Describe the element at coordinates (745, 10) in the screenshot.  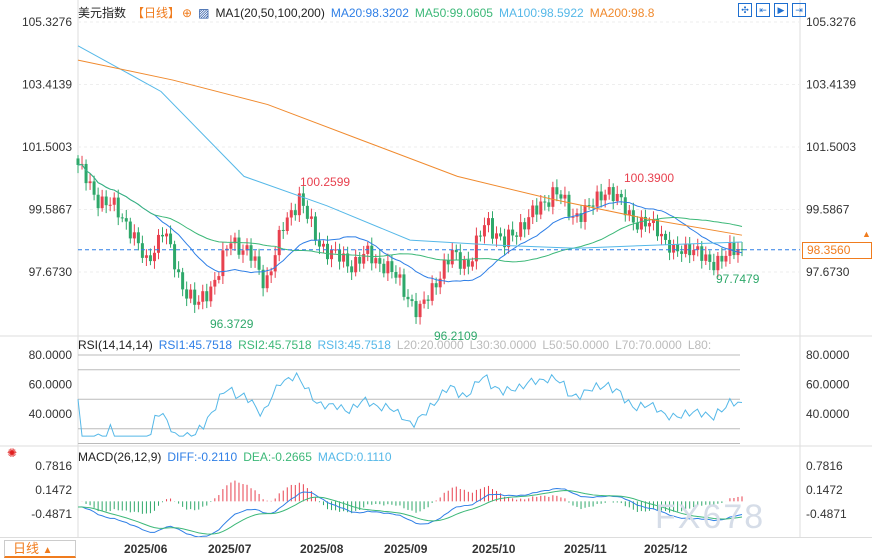
I see `crosshair-icon: ✣` at that location.